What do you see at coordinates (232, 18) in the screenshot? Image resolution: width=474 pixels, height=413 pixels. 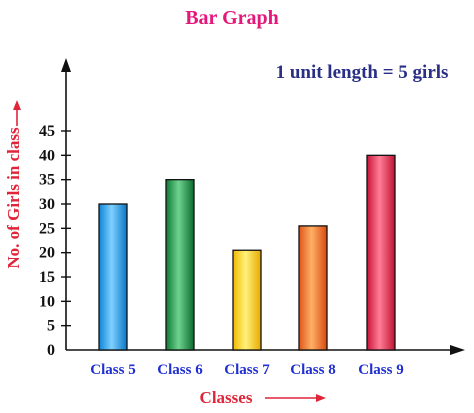 I see `chart-title: Bar Graph` at bounding box center [232, 18].